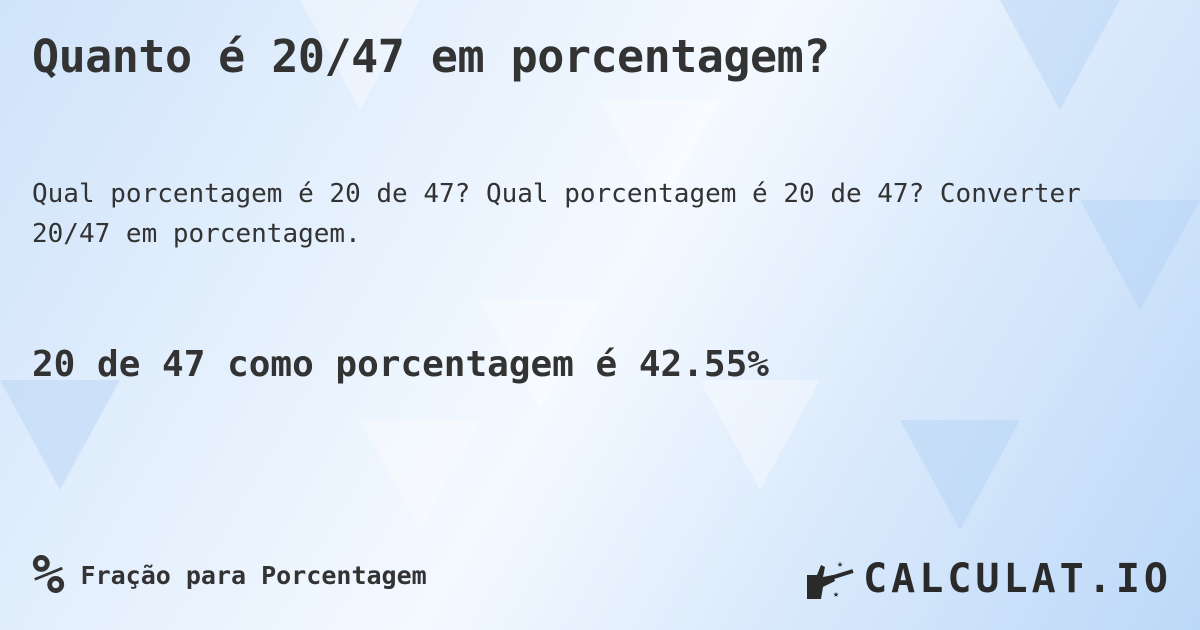 This screenshot has width=1200, height=630. What do you see at coordinates (1017, 579) in the screenshot?
I see `logo-text: CALCULAT.IO` at bounding box center [1017, 579].